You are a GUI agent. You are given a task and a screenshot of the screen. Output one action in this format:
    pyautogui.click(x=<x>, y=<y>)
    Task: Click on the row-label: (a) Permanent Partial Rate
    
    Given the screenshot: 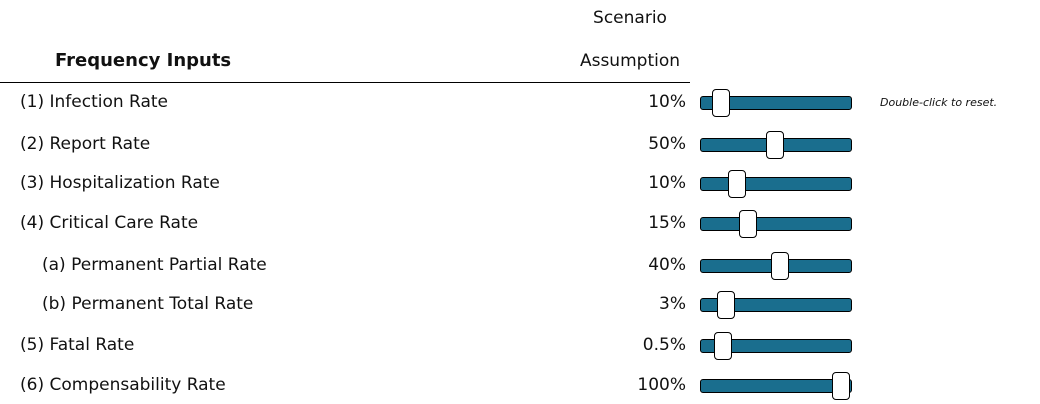 What is the action you would take?
    pyautogui.click(x=154, y=265)
    